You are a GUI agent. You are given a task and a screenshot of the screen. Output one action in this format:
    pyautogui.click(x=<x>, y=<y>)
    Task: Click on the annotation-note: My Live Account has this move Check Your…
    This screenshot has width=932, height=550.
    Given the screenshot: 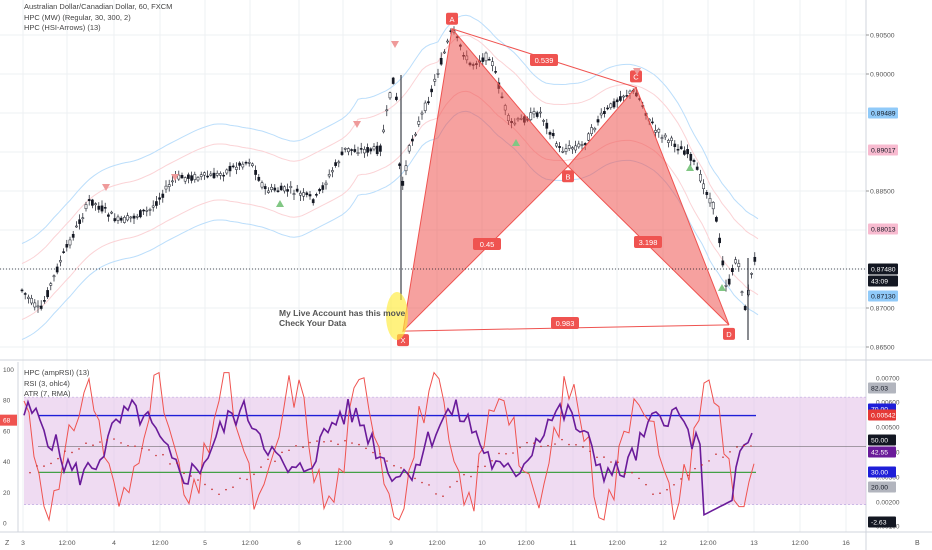 What is the action you would take?
    pyautogui.click(x=342, y=318)
    